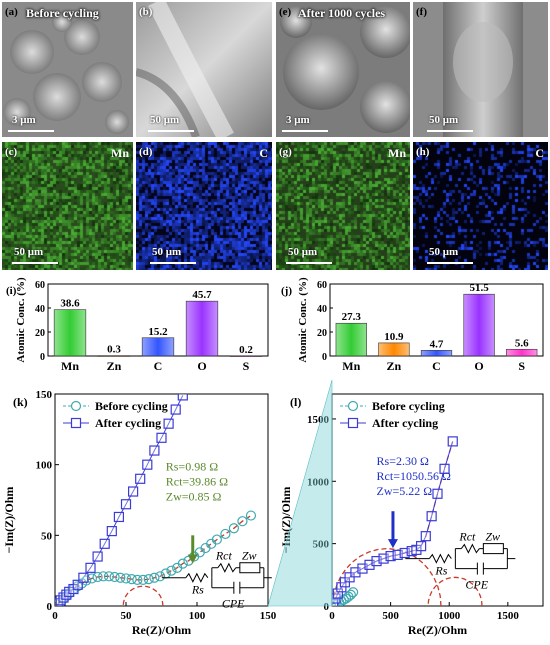  I want to click on y-axis-label: Atomic Conc. (%), so click(303, 320).